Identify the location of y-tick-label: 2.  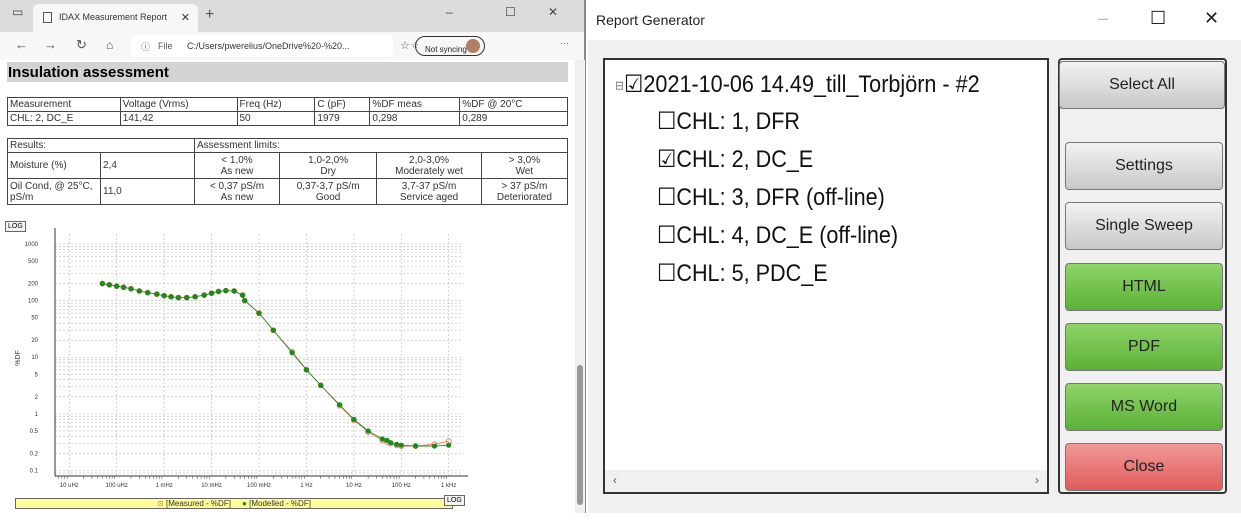
(37, 398).